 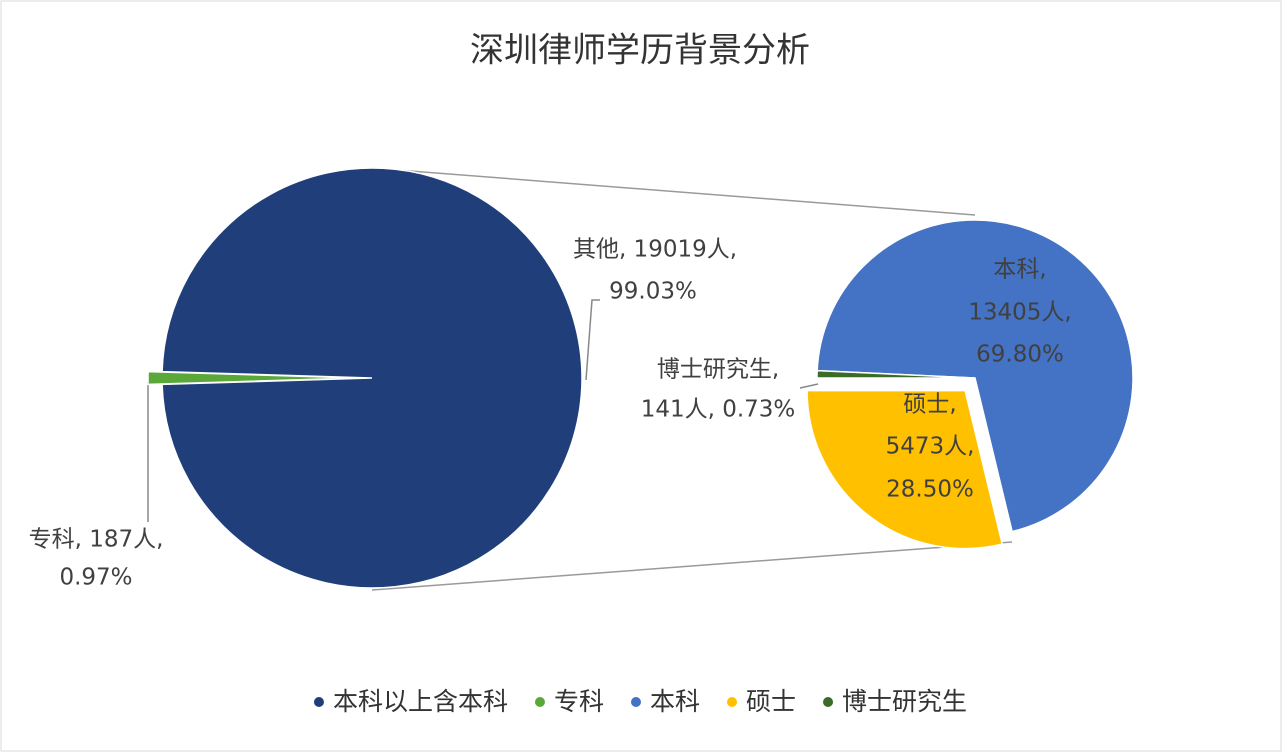 I want to click on data-label: 硕士,, so click(x=929, y=405).